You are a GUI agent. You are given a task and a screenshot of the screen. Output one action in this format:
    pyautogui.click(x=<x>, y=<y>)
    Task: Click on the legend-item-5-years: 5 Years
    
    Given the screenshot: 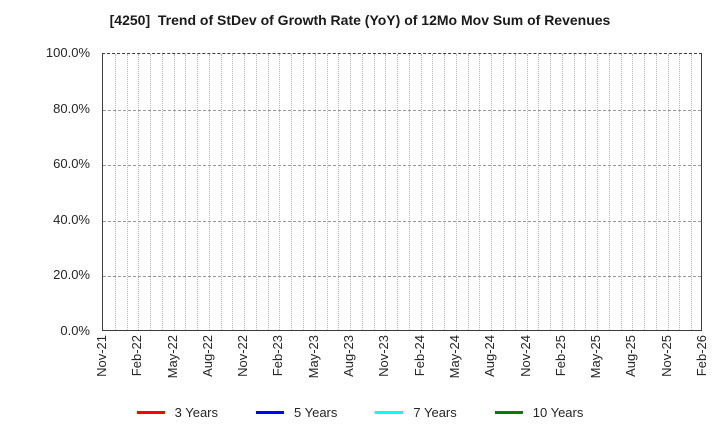 What is the action you would take?
    pyautogui.click(x=296, y=412)
    